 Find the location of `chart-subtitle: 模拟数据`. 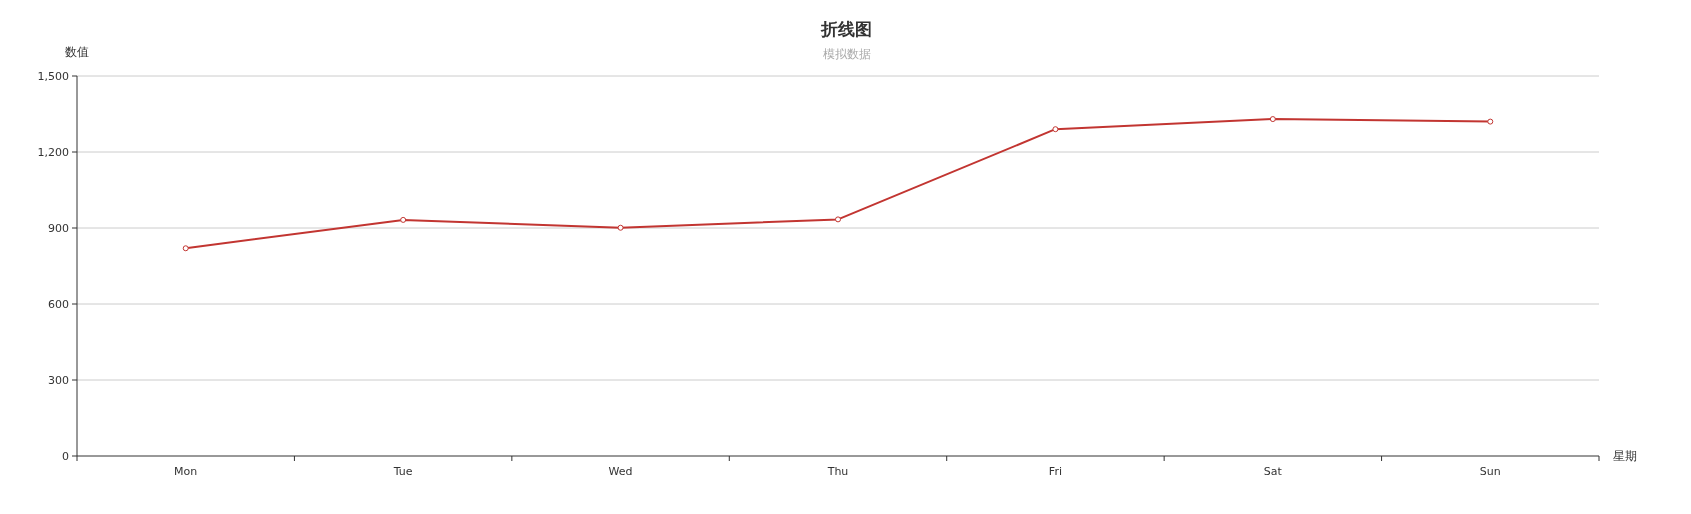

chart-subtitle: 模拟数据 is located at coordinates (846, 54).